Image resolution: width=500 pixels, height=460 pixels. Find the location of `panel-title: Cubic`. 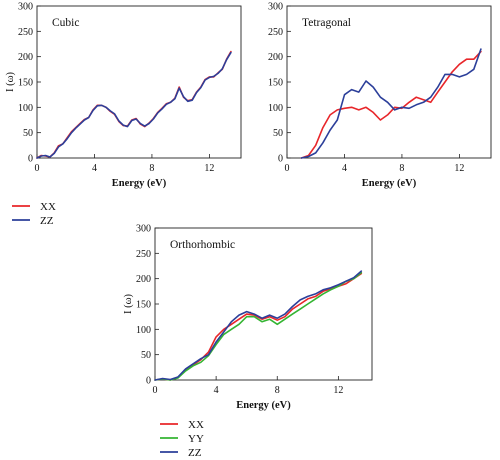

panel-title: Cubic is located at coordinates (65, 23).